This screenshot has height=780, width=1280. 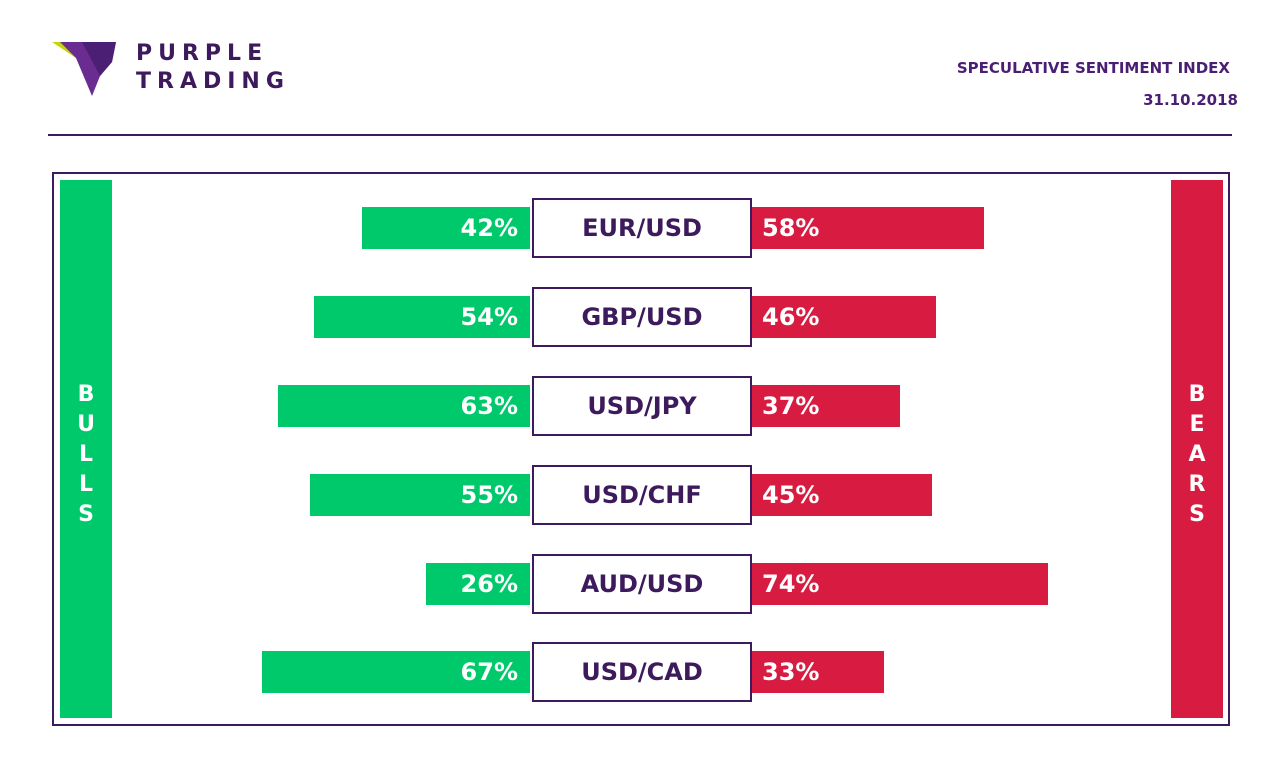 I want to click on chart-row: 63% 37% USD/JPY, so click(x=640, y=406).